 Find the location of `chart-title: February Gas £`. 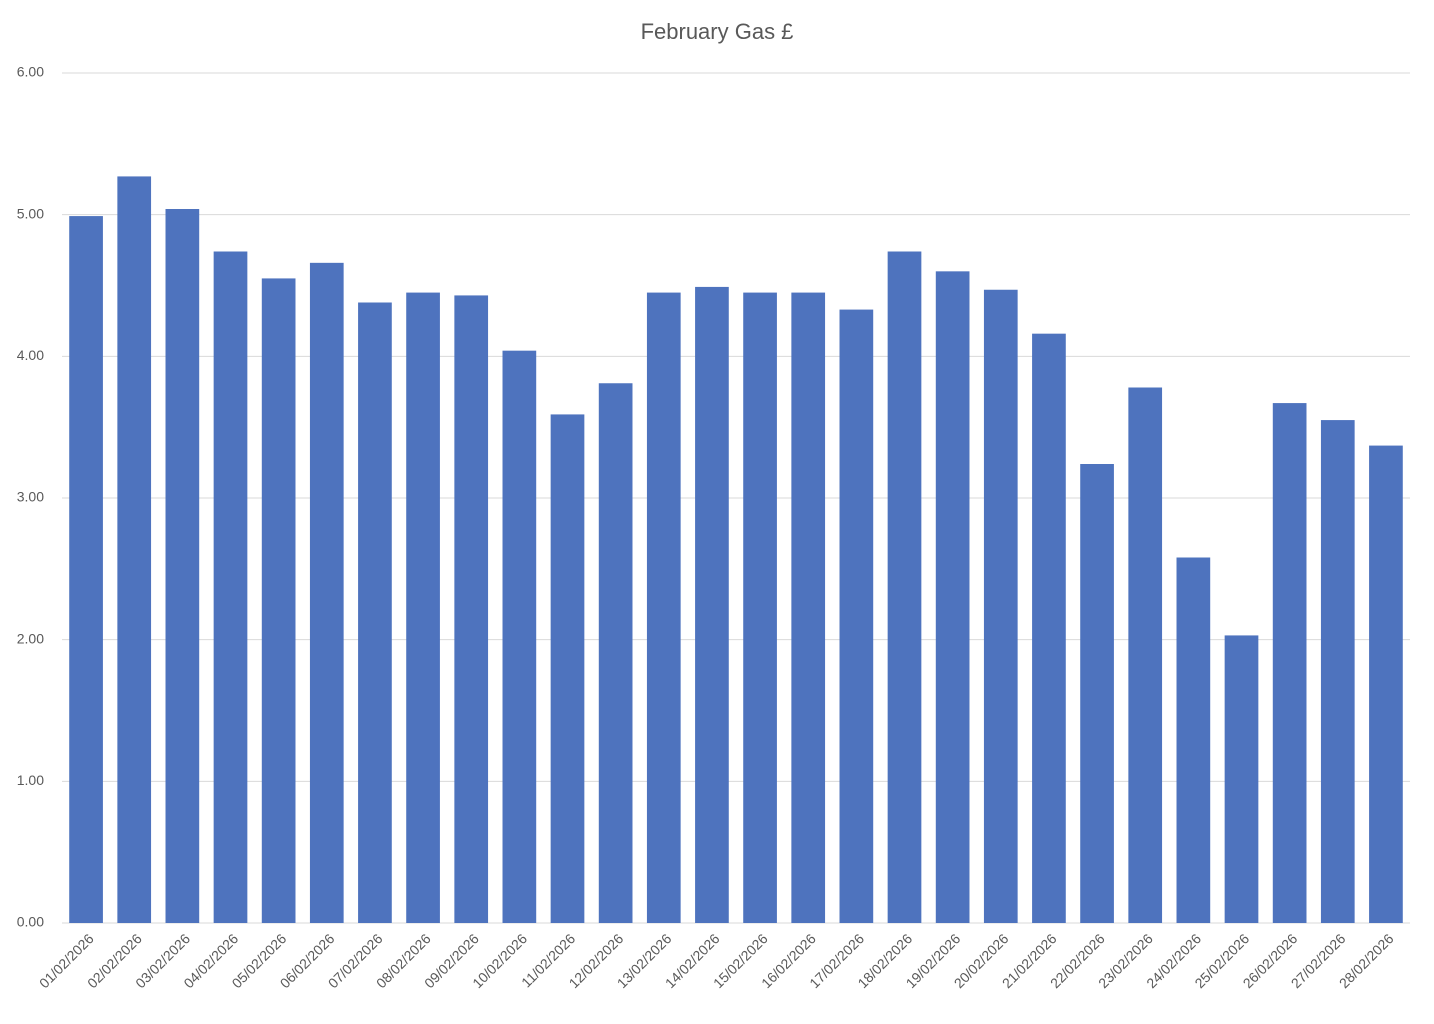

chart-title: February Gas £ is located at coordinates (717, 31).